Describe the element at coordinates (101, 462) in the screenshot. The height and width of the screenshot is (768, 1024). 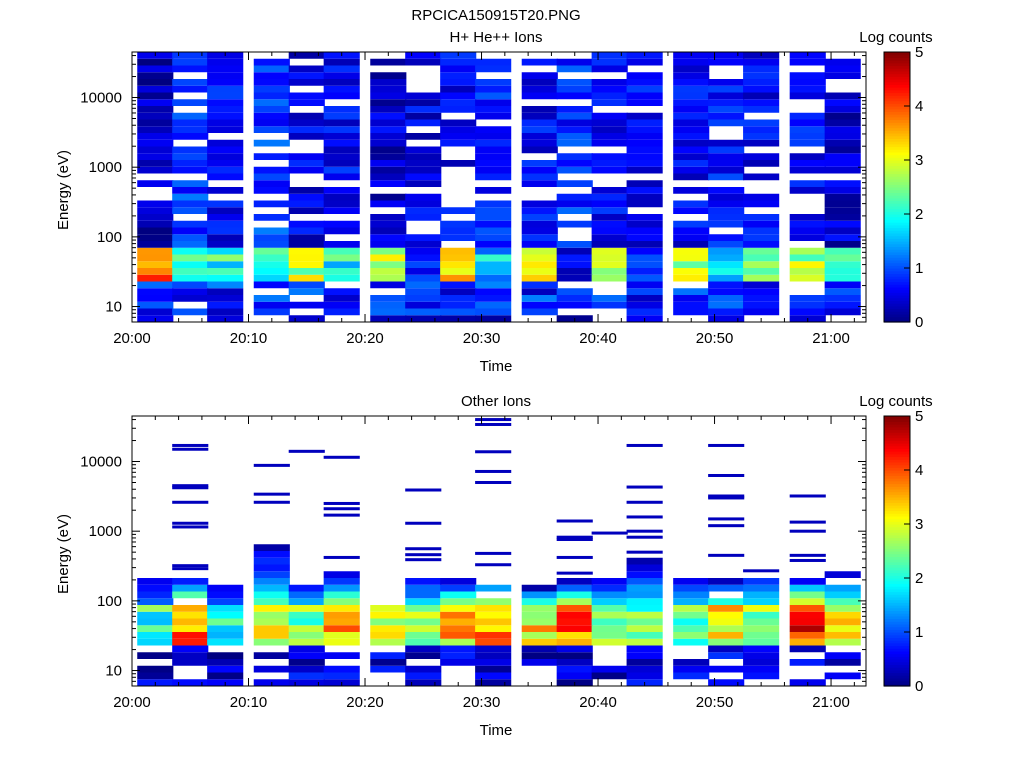
I see `y-tick-label: 10000` at that location.